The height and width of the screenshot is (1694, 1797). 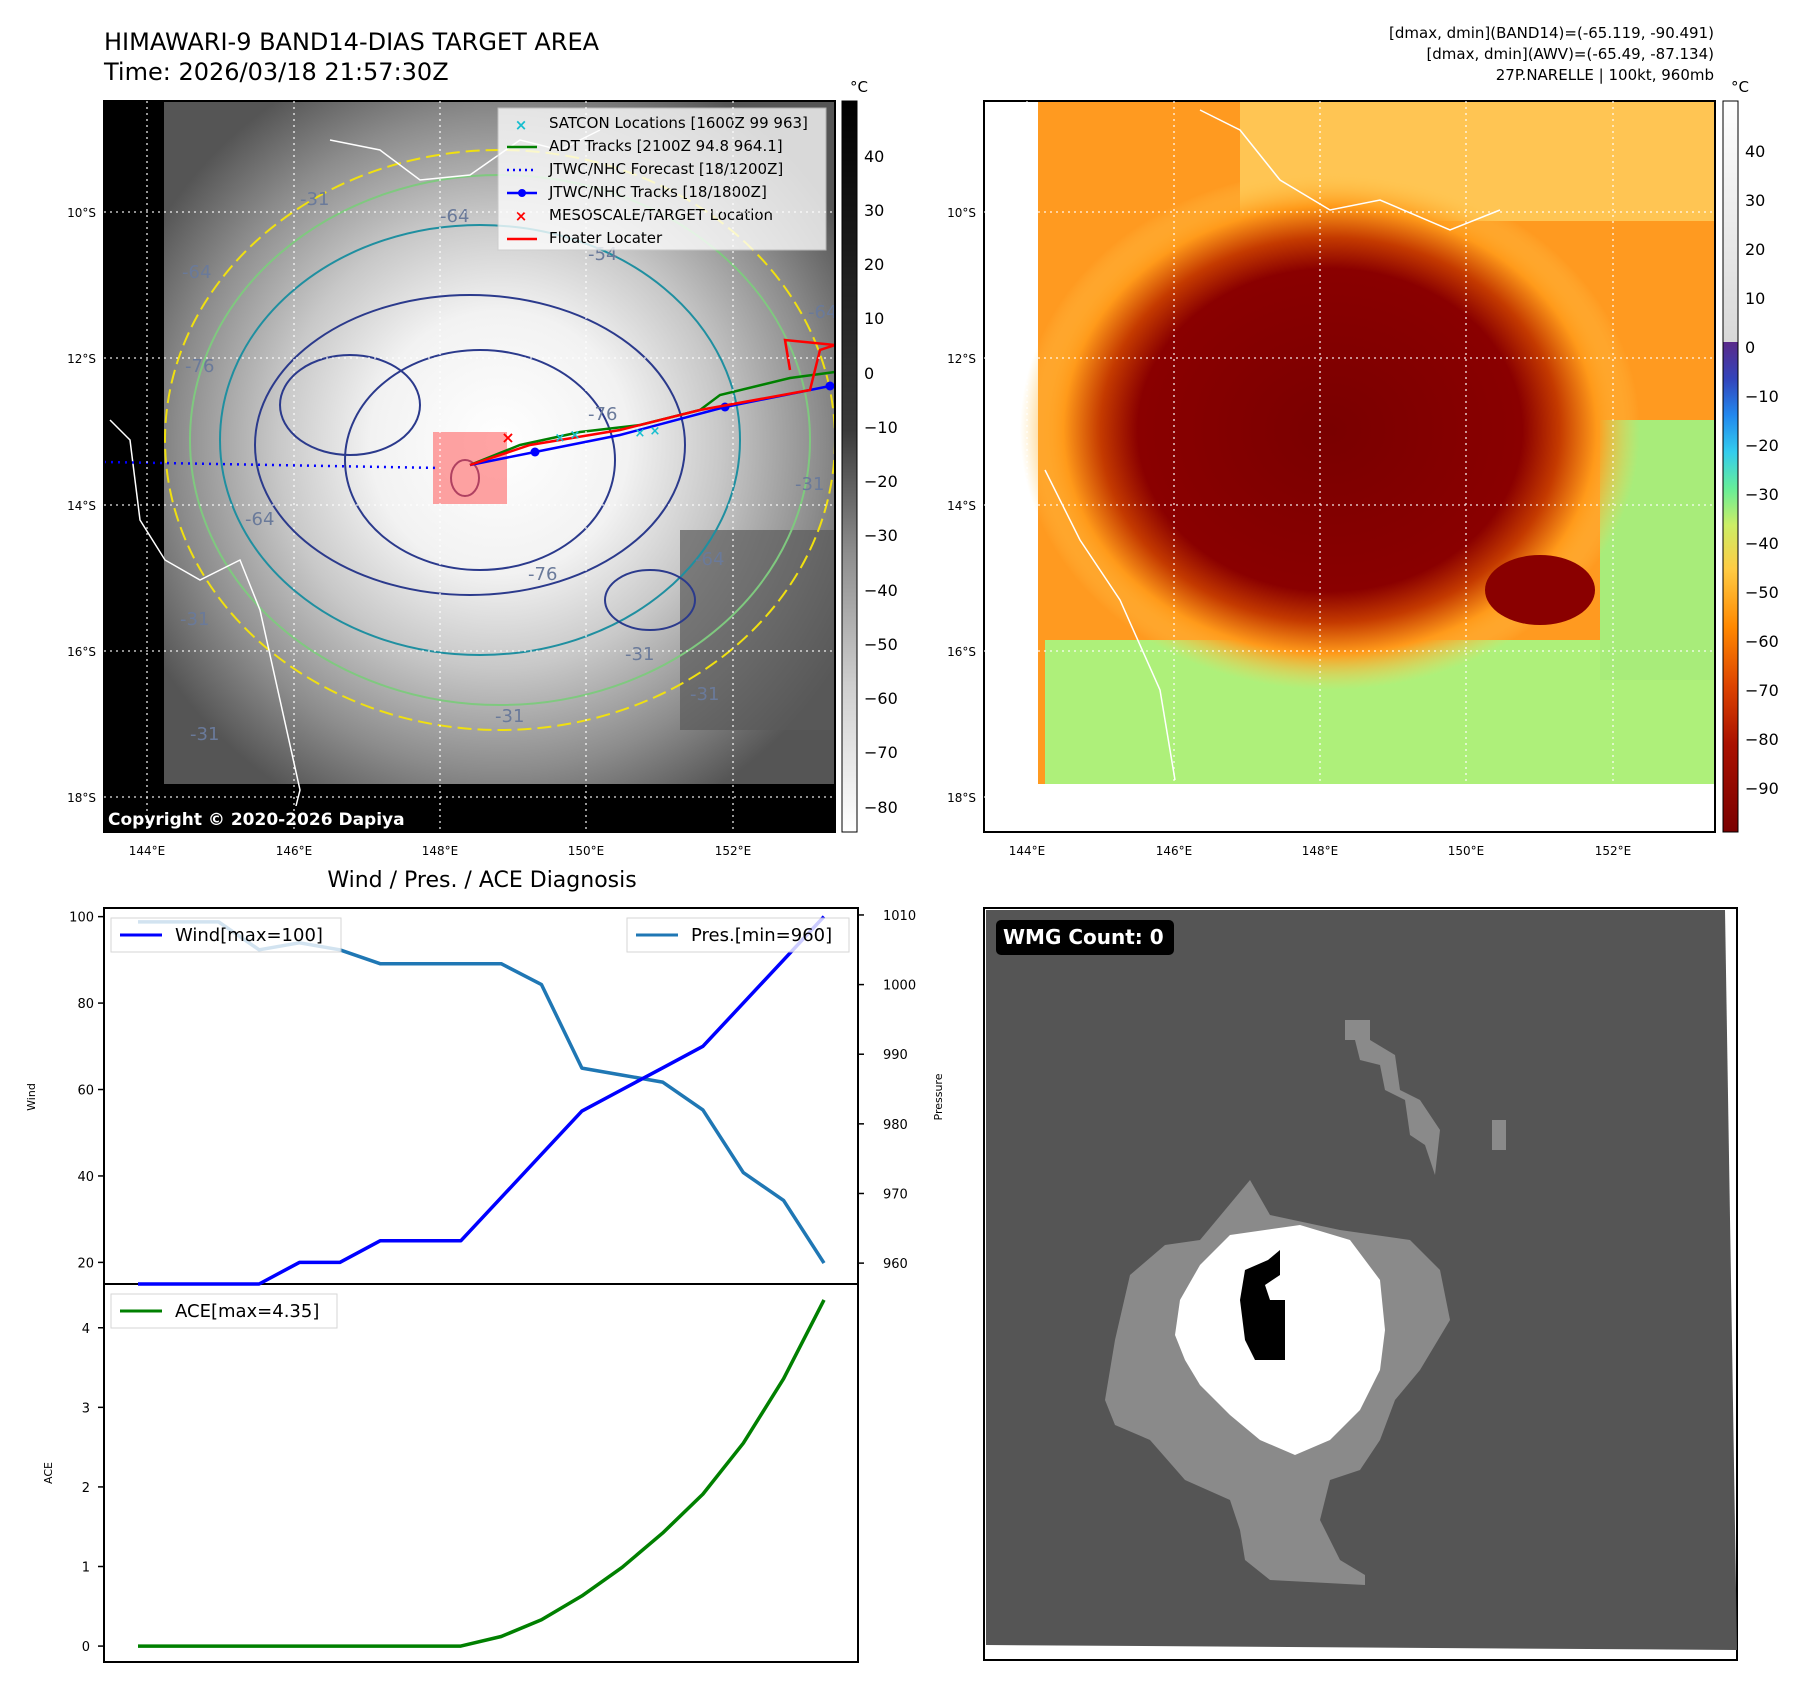 I want to click on ace-frame, so click(x=481, y=1473).